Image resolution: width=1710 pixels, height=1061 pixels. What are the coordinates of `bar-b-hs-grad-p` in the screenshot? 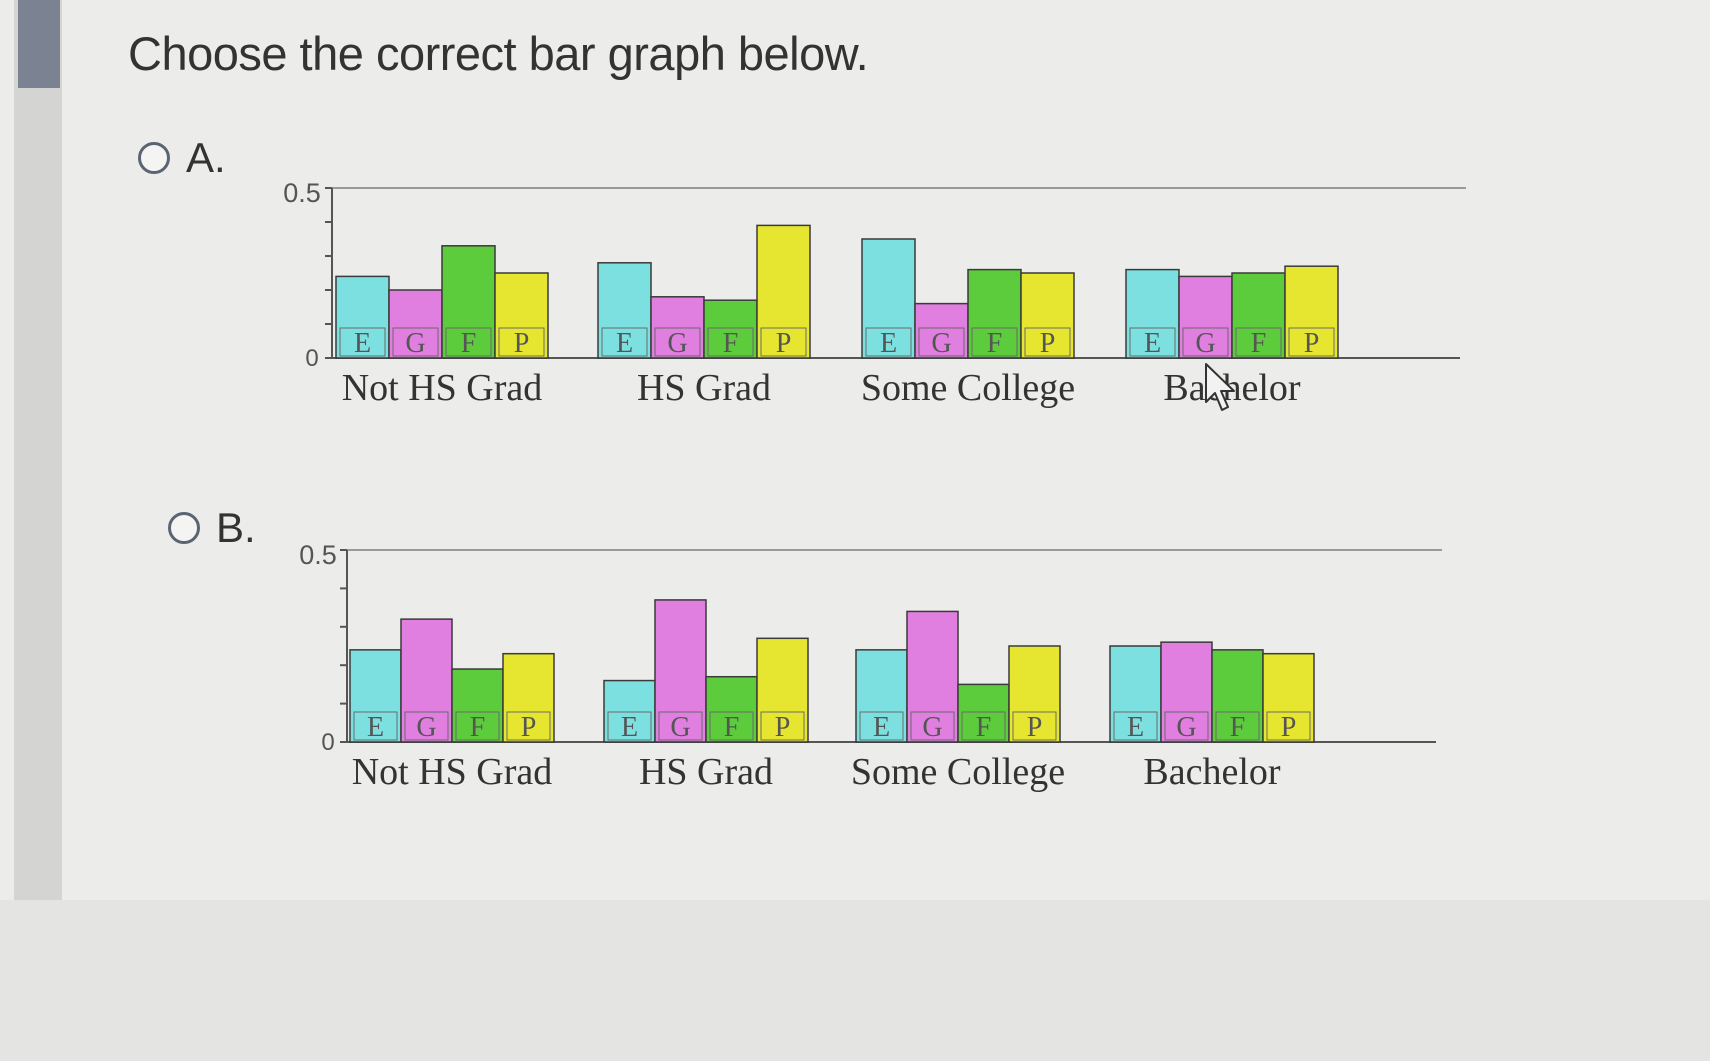 It's located at (782, 690).